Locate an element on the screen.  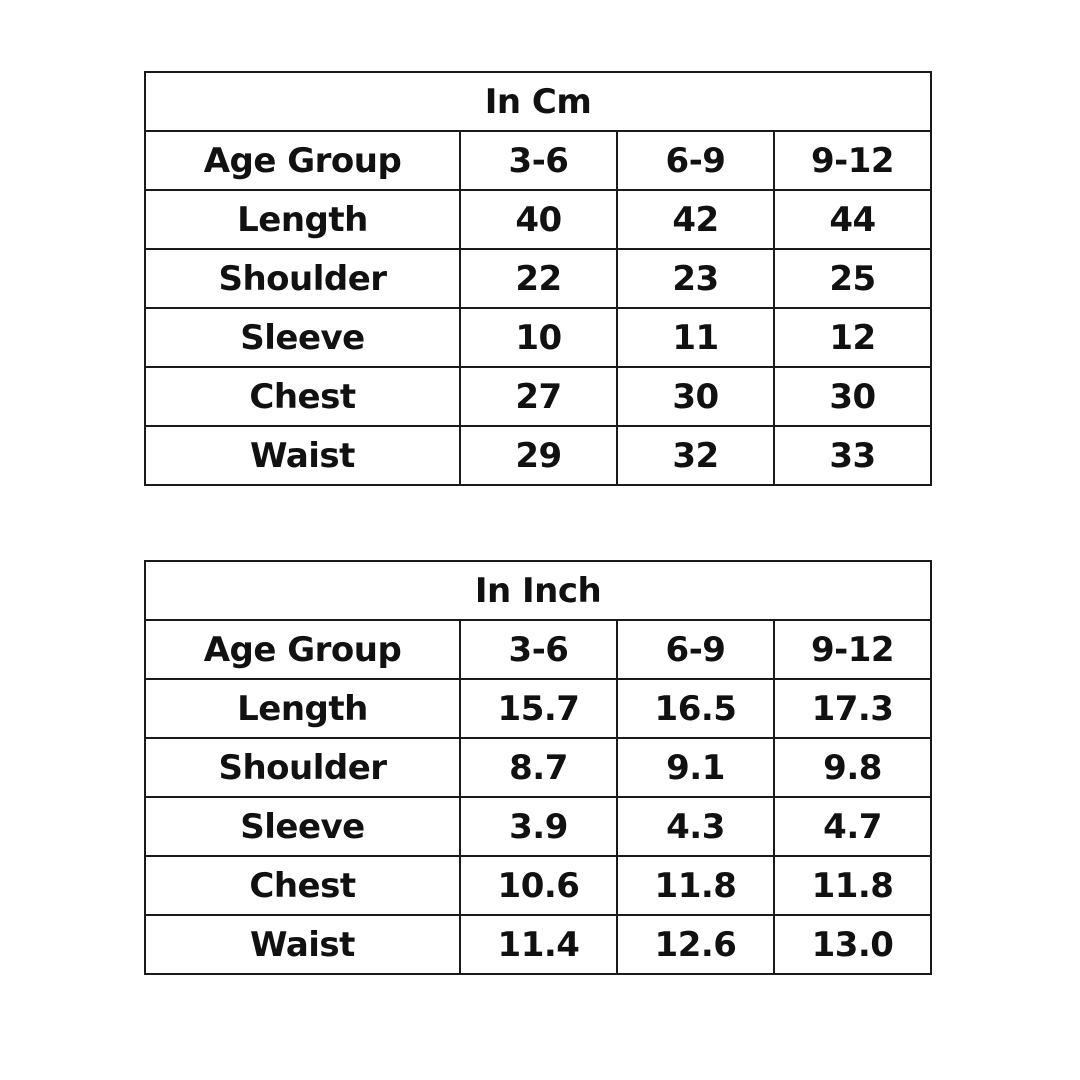
table-cell: 22 is located at coordinates (538, 278).